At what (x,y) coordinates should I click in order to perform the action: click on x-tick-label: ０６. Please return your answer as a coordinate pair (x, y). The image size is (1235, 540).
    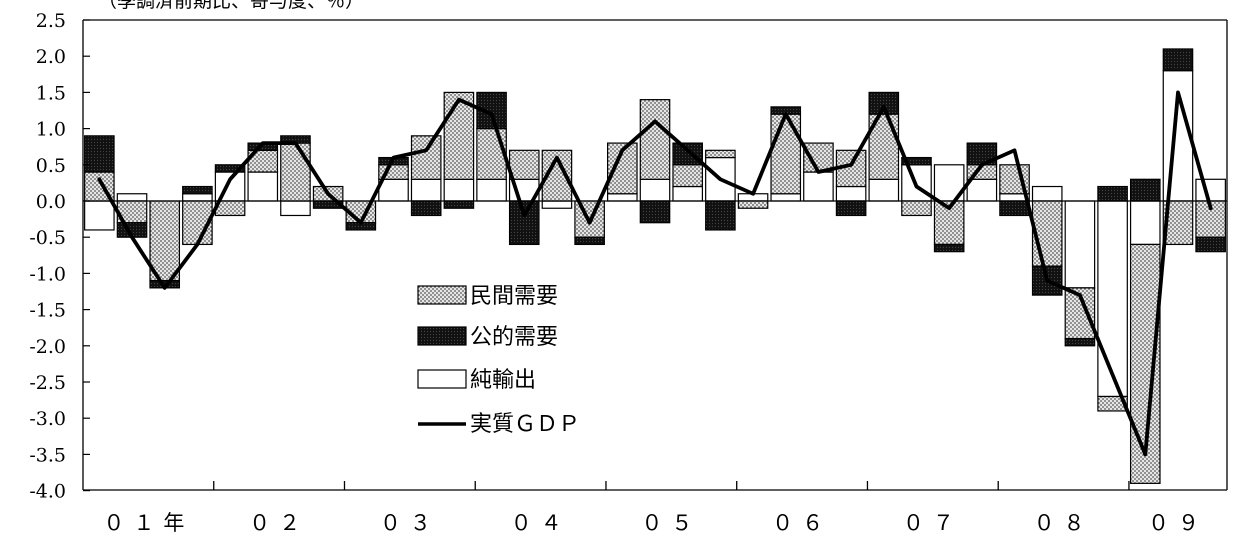
    Looking at the image, I should click on (802, 523).